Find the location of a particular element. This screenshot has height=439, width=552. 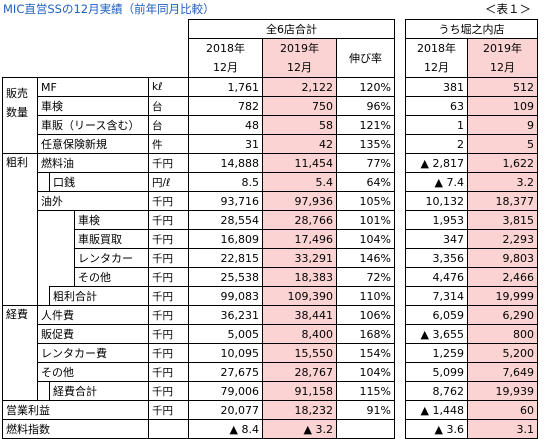

value-2018: 20,077 is located at coordinates (225, 410).